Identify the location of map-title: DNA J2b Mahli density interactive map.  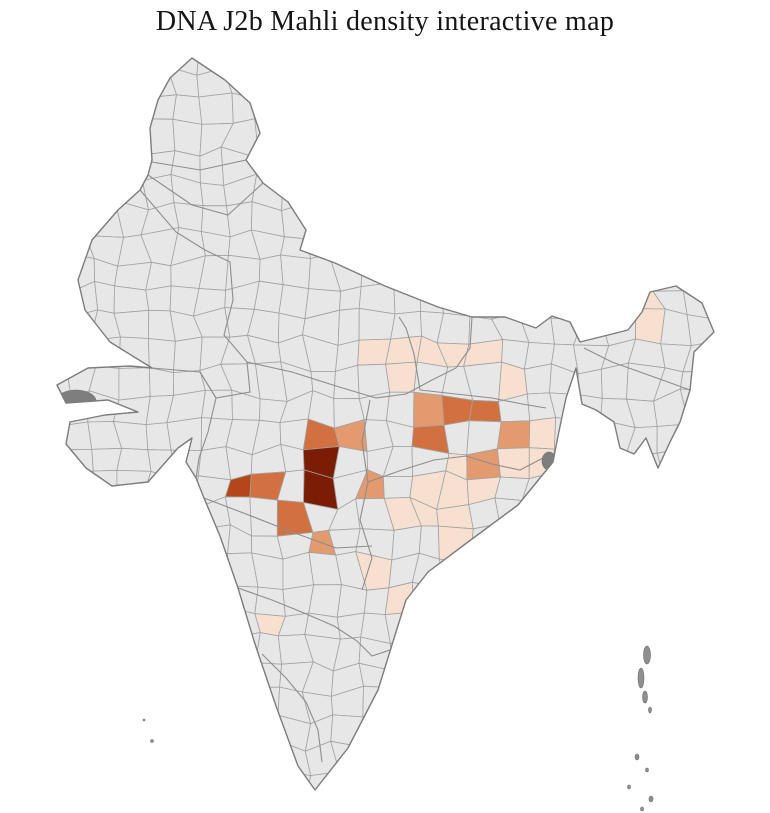
(385, 21).